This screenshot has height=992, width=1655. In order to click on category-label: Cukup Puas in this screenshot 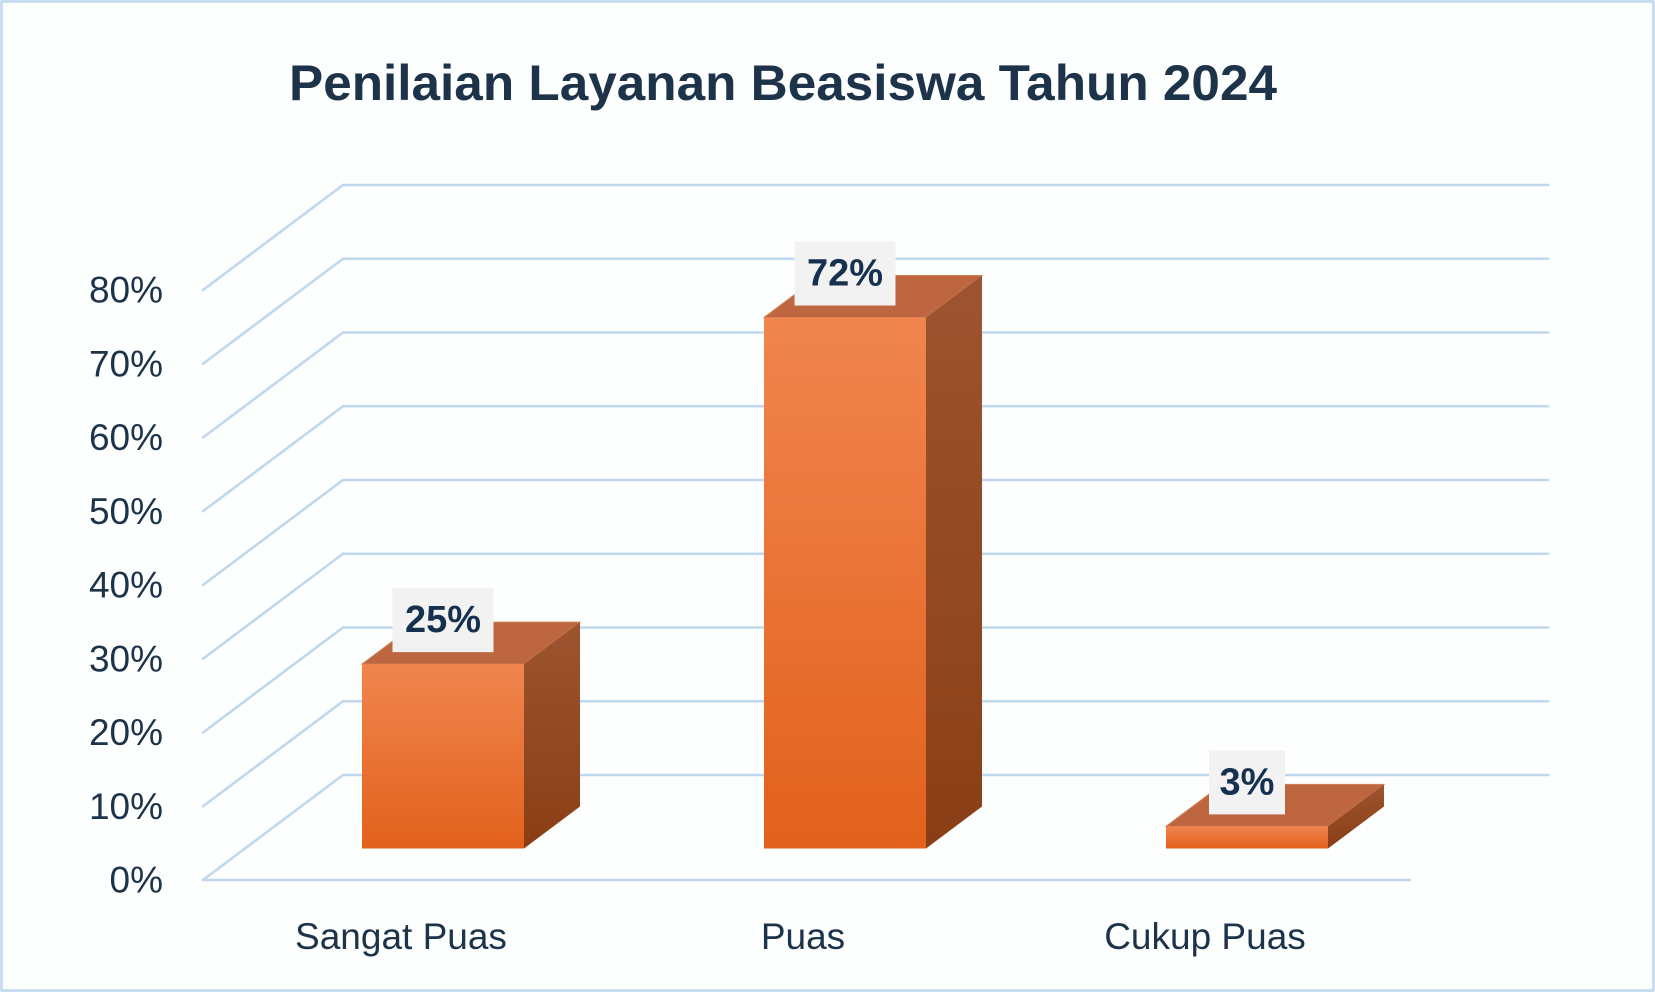, I will do `click(1205, 936)`.